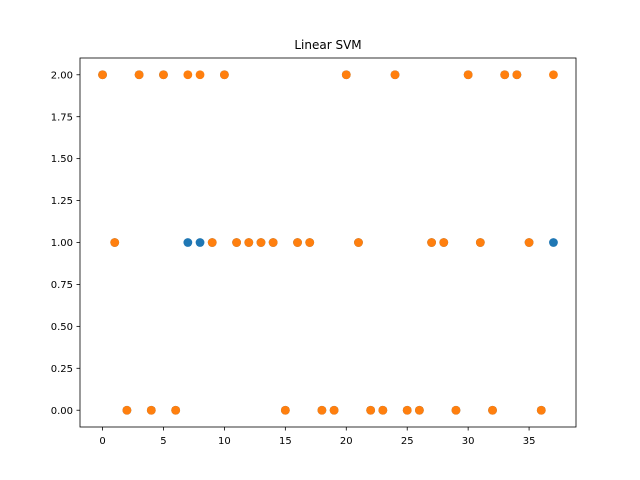 The width and height of the screenshot is (640, 480). I want to click on x-tick-label: 5, so click(163, 441).